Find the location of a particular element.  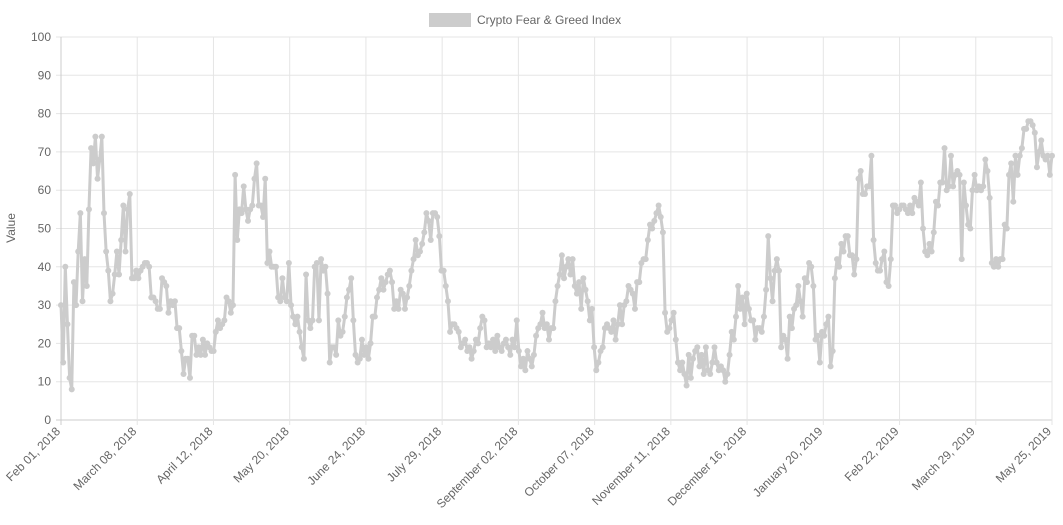

x-tick-label: September 02, 2018 is located at coordinates (477, 467).